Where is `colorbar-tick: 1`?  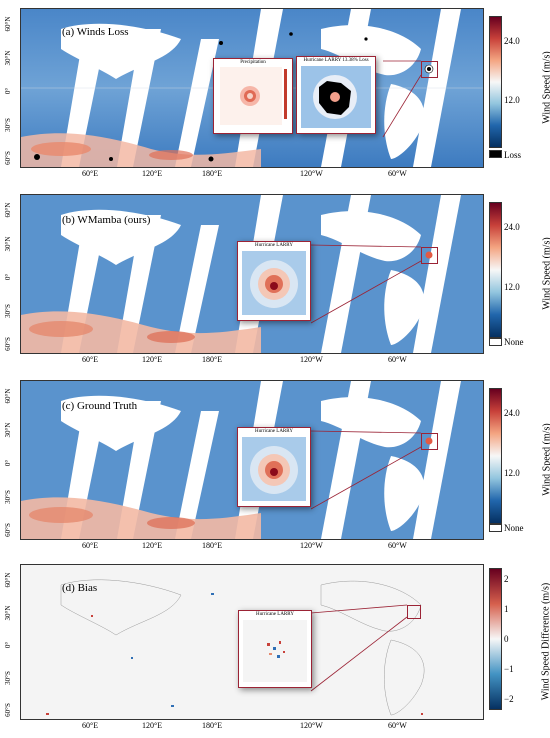 colorbar-tick: 1 is located at coordinates (506, 609).